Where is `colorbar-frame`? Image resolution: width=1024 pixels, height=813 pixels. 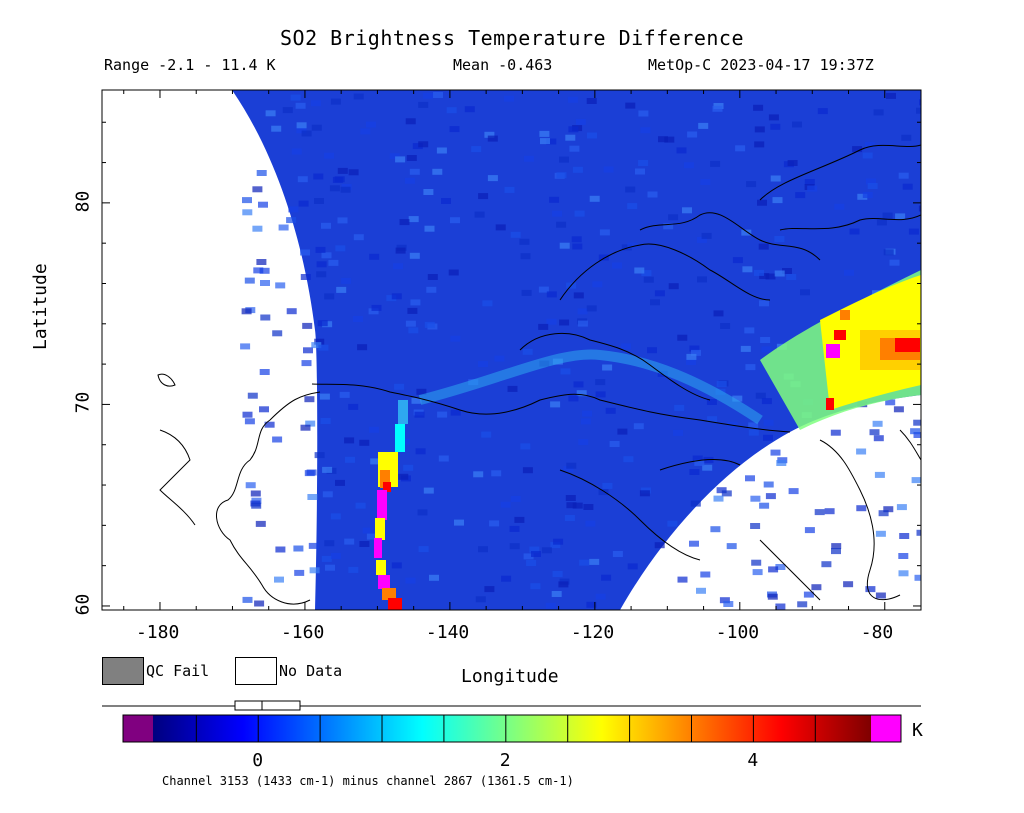
colorbar-frame is located at coordinates (512, 728).